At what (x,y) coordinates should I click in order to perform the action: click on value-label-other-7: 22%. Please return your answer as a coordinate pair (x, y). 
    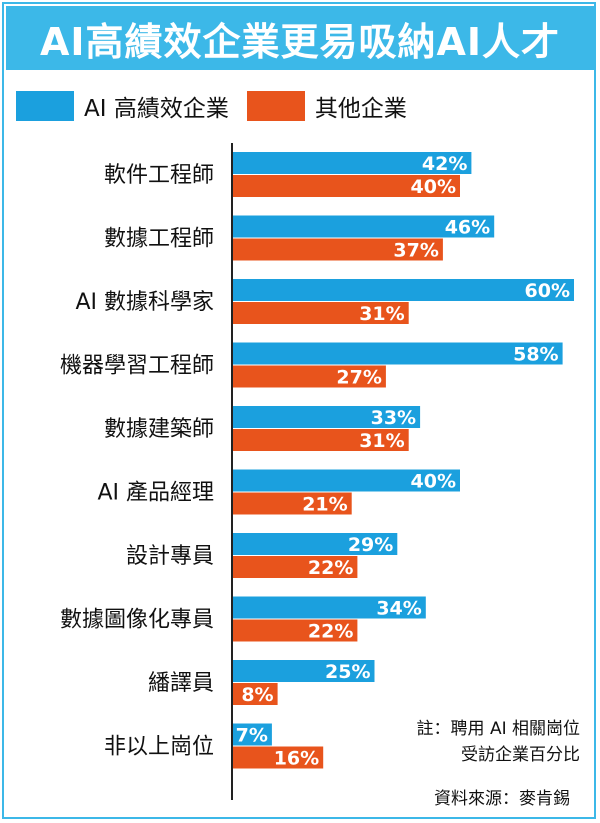
    Looking at the image, I should click on (330, 632).